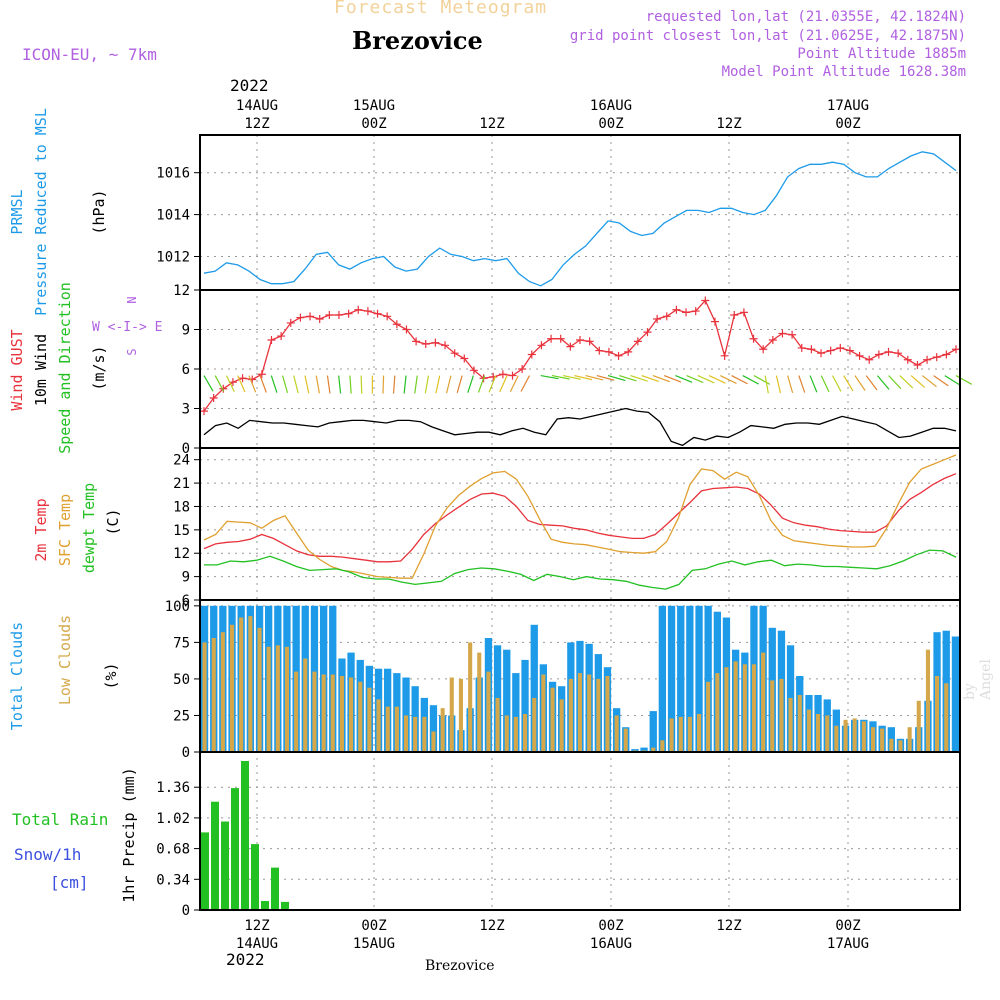 The width and height of the screenshot is (1000, 1000). Describe the element at coordinates (580, 219) in the screenshot. I see `series-line-prmsl` at that location.